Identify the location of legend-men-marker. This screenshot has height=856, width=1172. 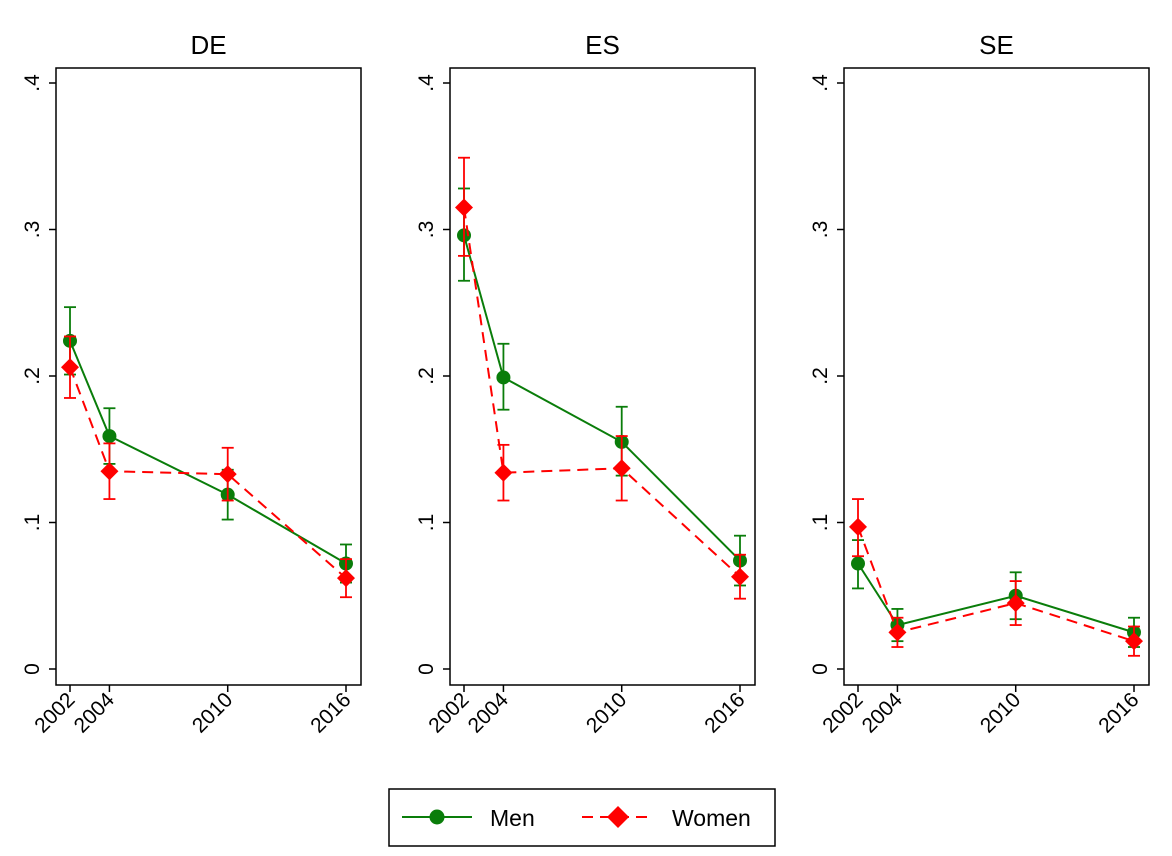
(437, 817).